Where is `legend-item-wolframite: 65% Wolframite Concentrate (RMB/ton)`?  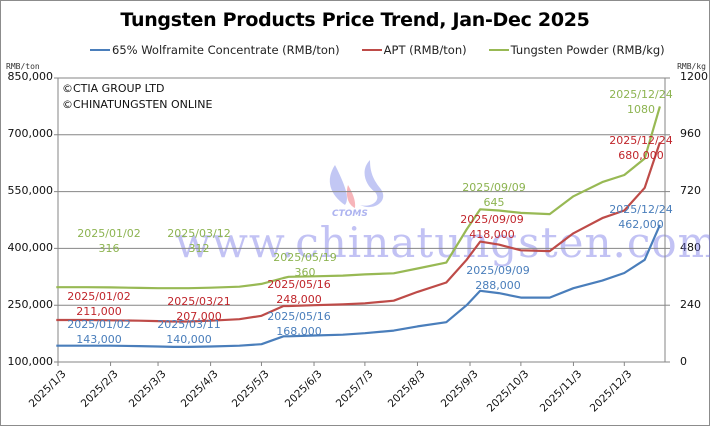 legend-item-wolframite: 65% Wolframite Concentrate (RMB/ton) is located at coordinates (215, 50).